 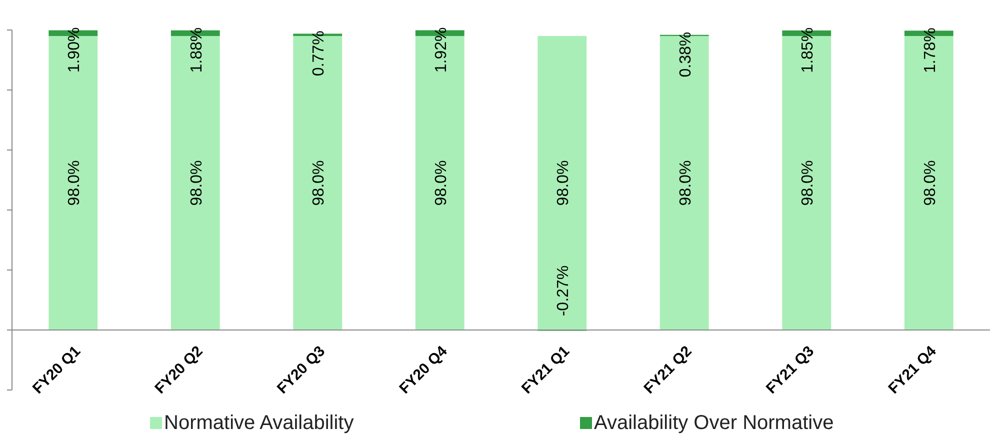 I want to click on data-label: 0.38%, so click(x=685, y=55).